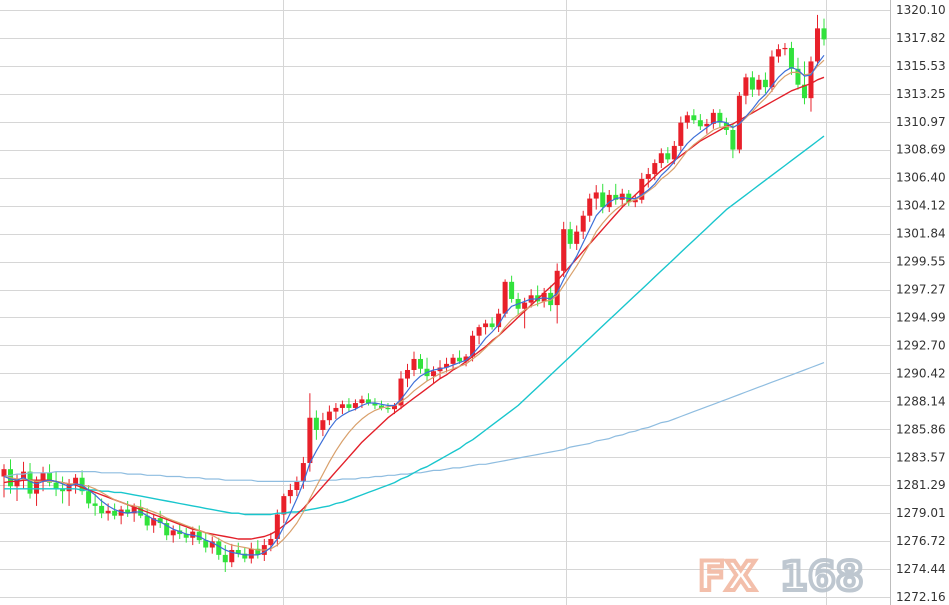 This screenshot has width=949, height=605. What do you see at coordinates (921, 38) in the screenshot?
I see `y-tick-label: 1317.82` at bounding box center [921, 38].